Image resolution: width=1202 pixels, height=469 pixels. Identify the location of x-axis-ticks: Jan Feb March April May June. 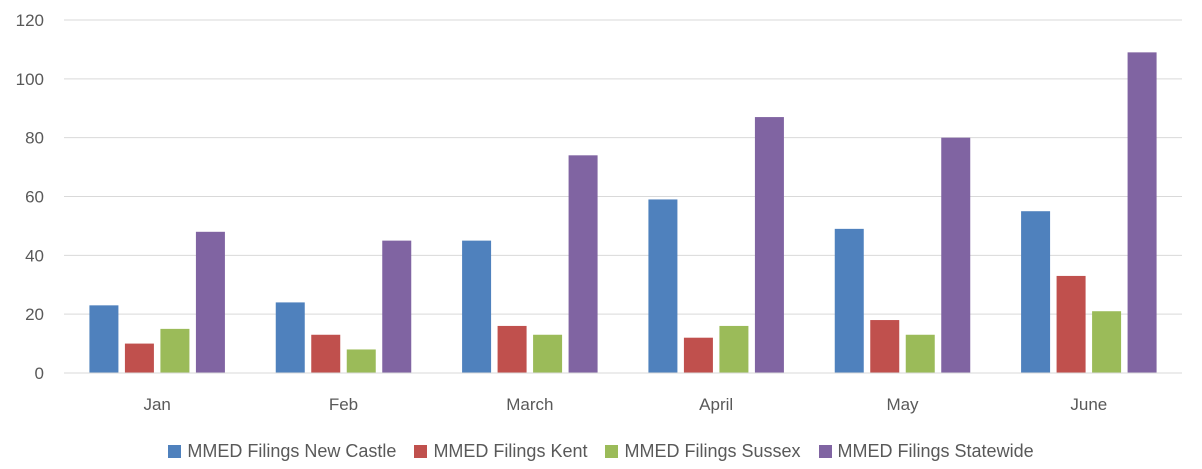
(625, 404).